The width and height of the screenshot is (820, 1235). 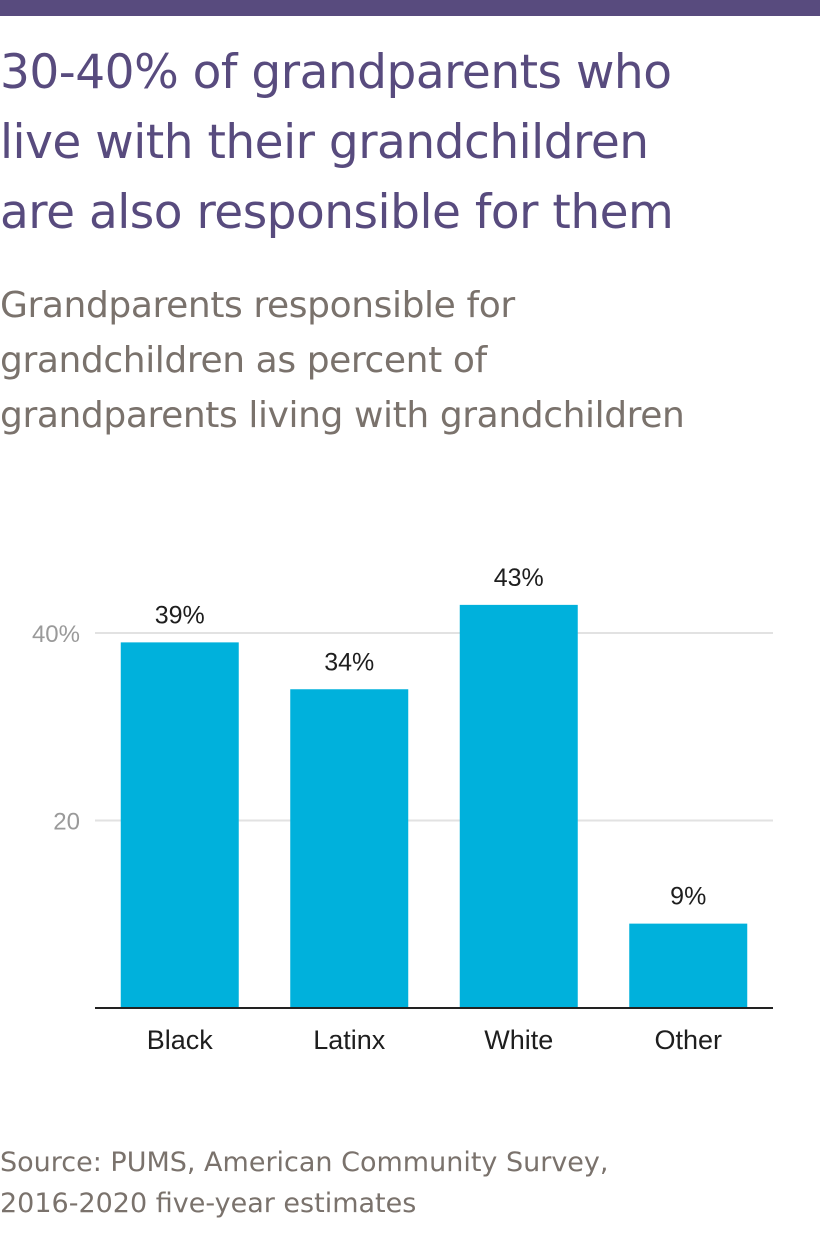 What do you see at coordinates (180, 1040) in the screenshot?
I see `x-tick-label: Black` at bounding box center [180, 1040].